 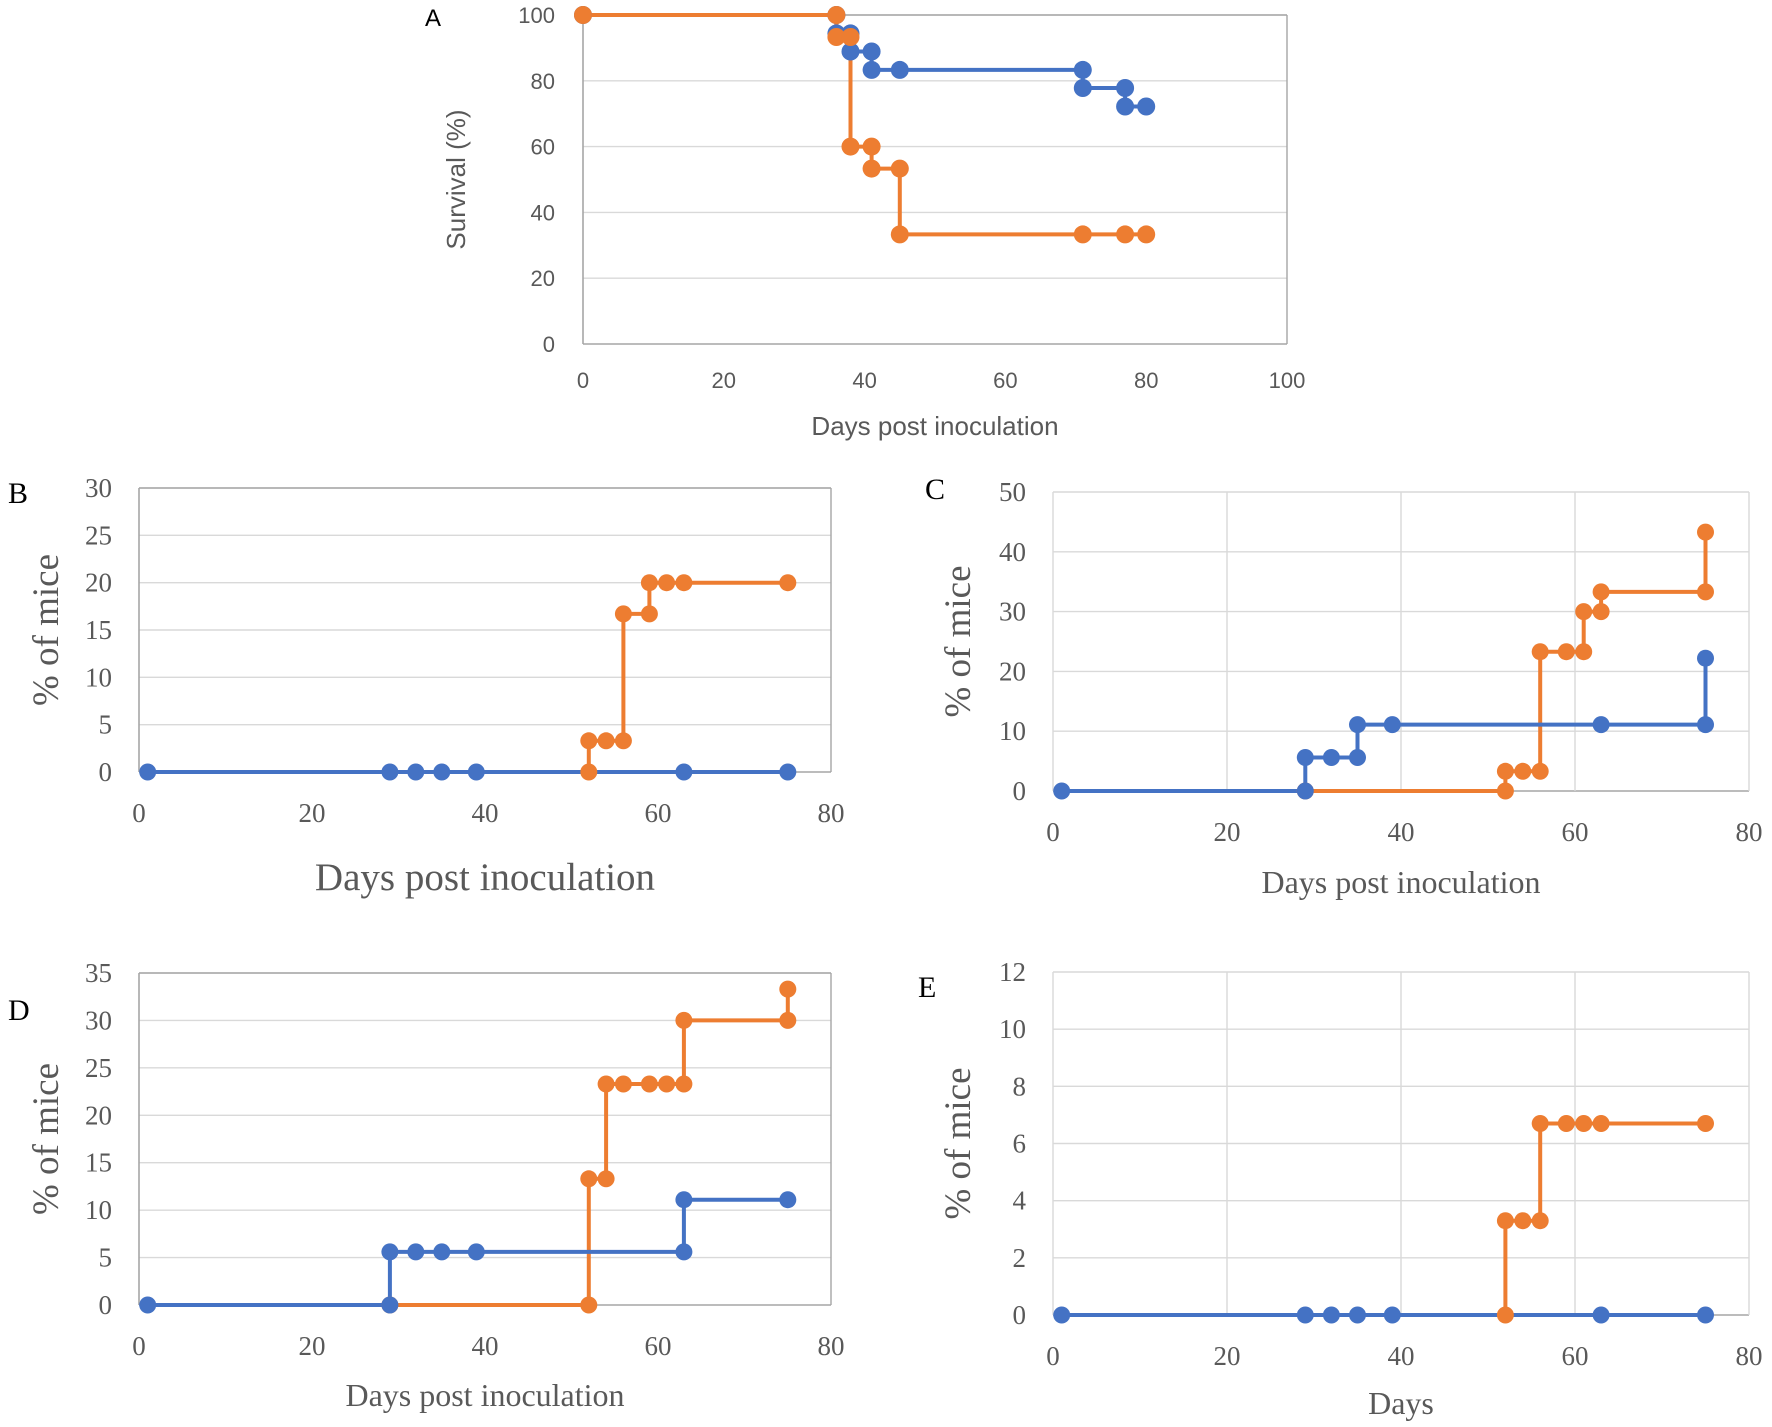 I want to click on y-tick-label: 6, so click(x=1020, y=1144).